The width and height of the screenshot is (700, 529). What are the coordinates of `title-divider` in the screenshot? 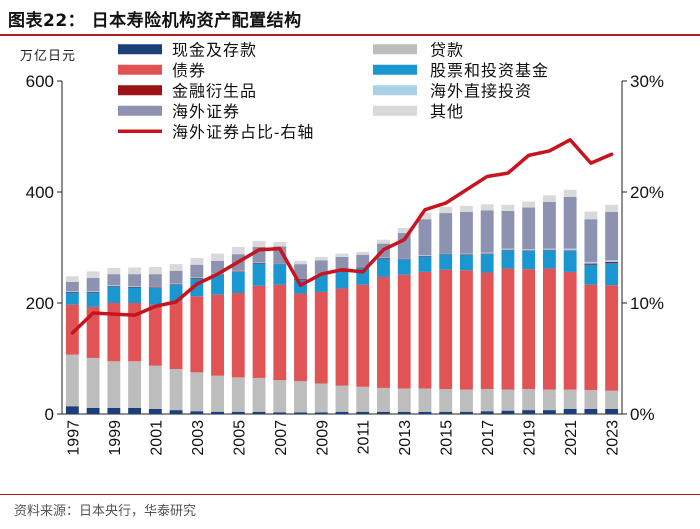 It's located at (350, 35).